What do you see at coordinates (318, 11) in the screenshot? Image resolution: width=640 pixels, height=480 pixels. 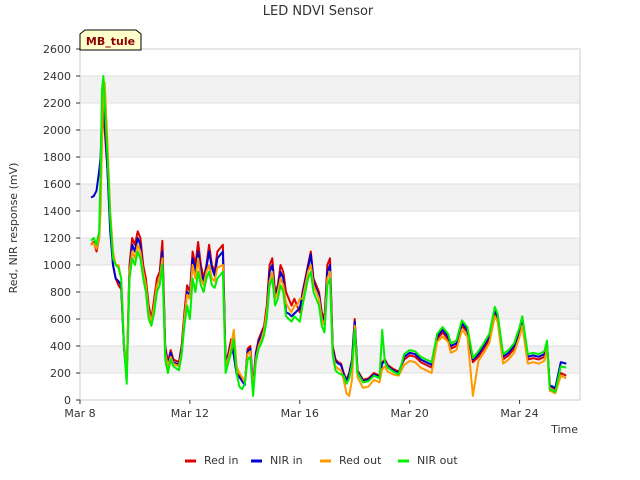 I see `chart-title: LED NDVI Sensor` at bounding box center [318, 11].